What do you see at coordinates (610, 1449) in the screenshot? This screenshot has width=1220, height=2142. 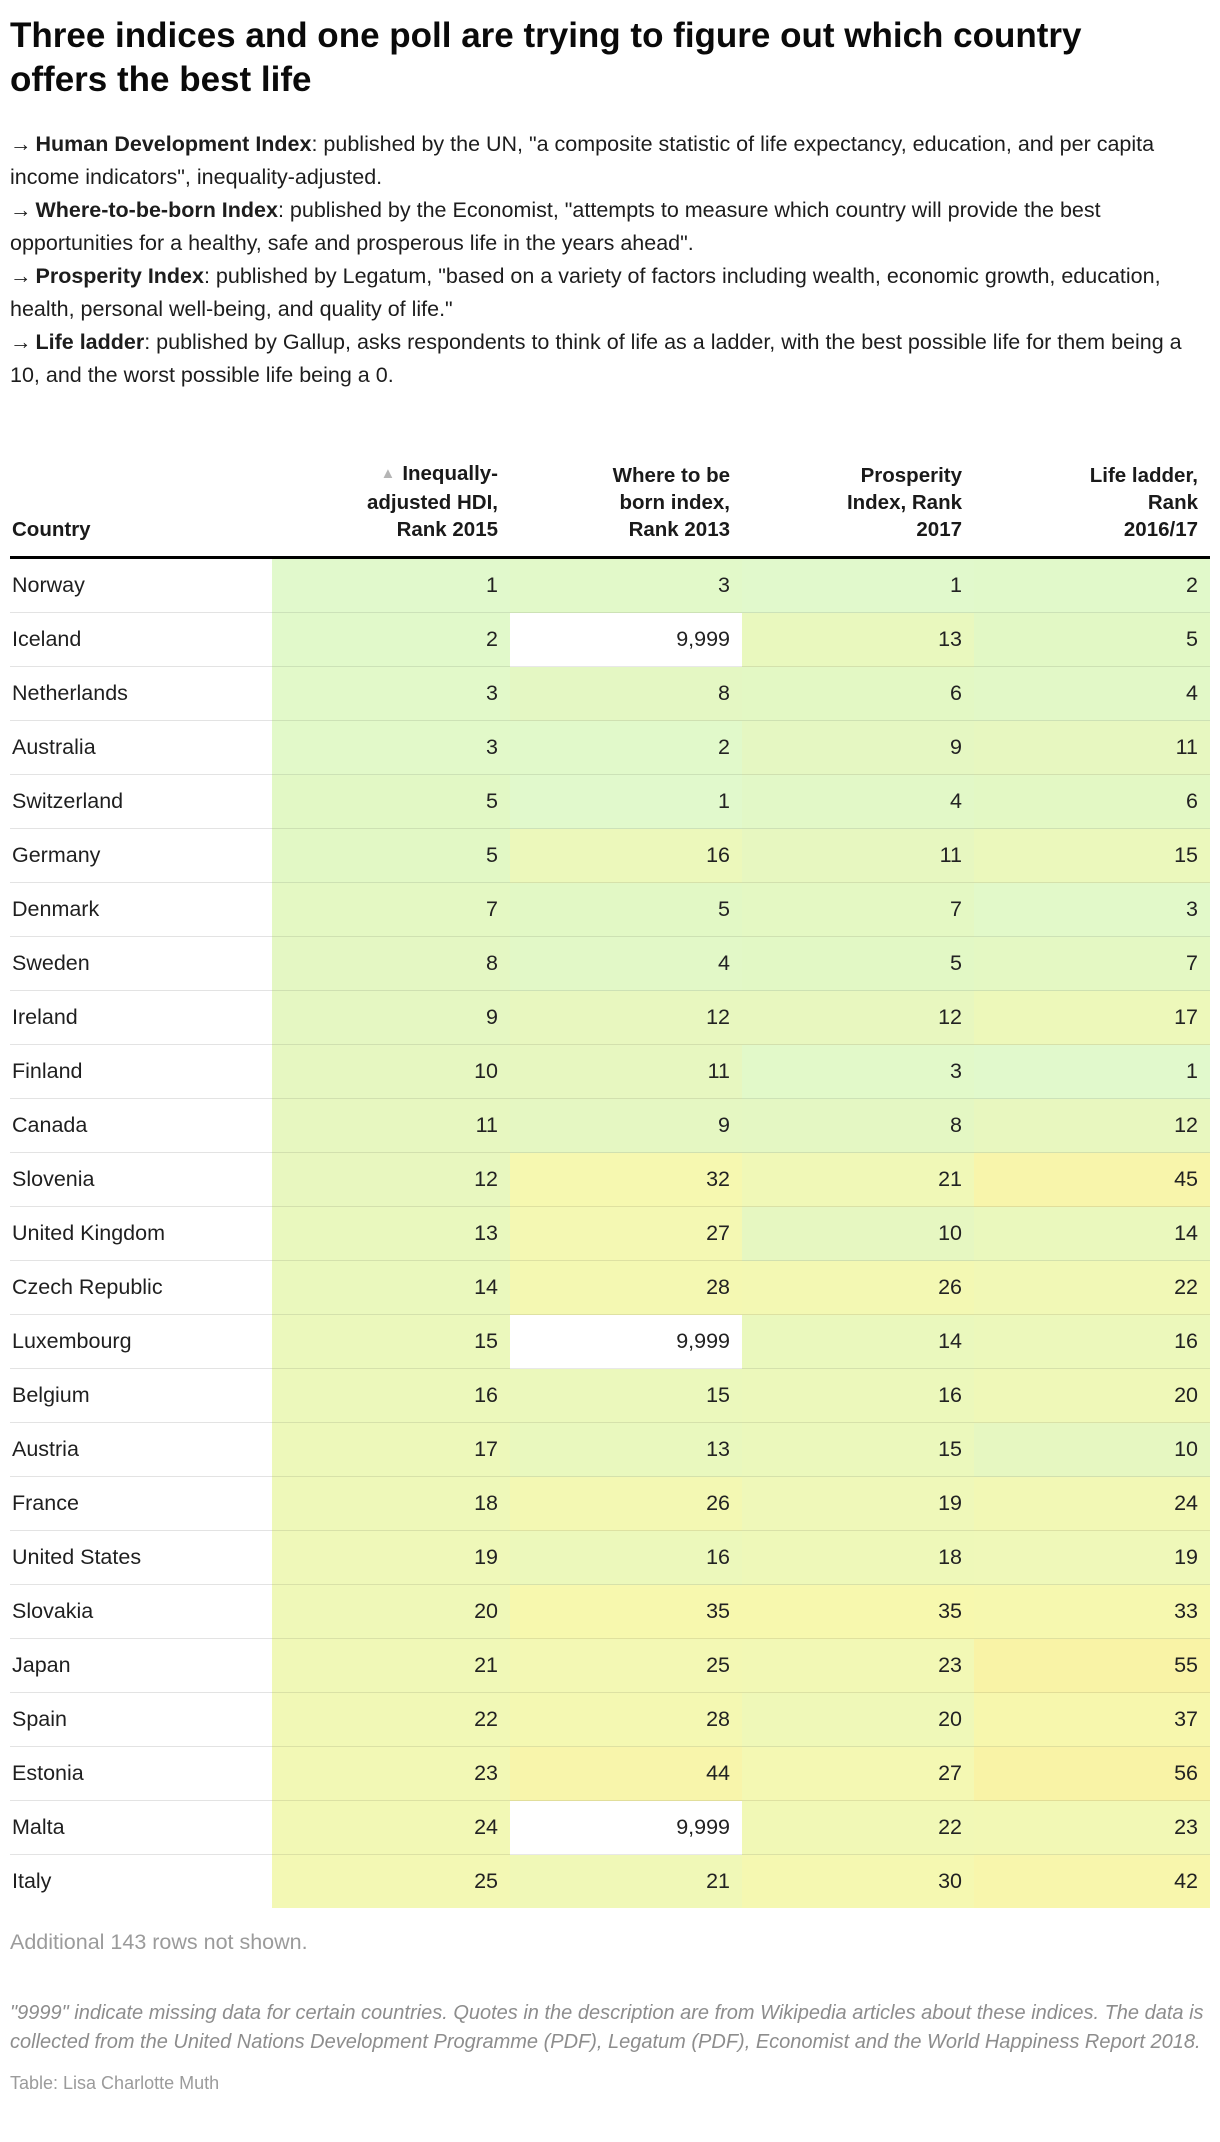 I see `table-row: Austria 17 13 15 10` at bounding box center [610, 1449].